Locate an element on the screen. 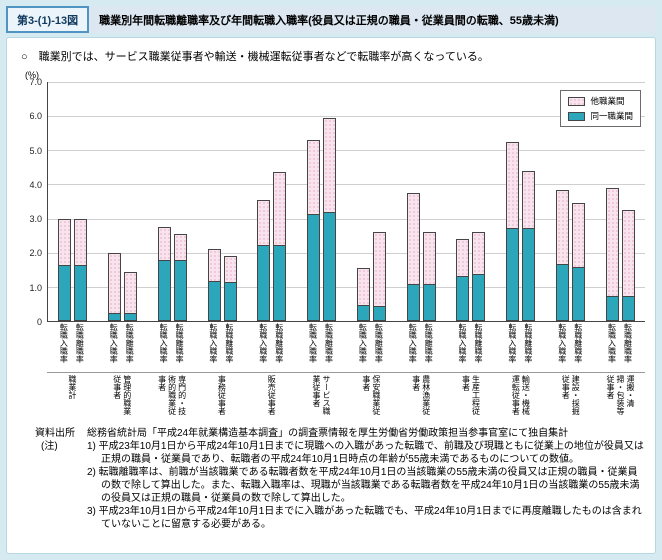  y-axis: 7.0 6.0 5.0 4.0 3.0 2.0 1.0 0 is located at coordinates (32, 202).